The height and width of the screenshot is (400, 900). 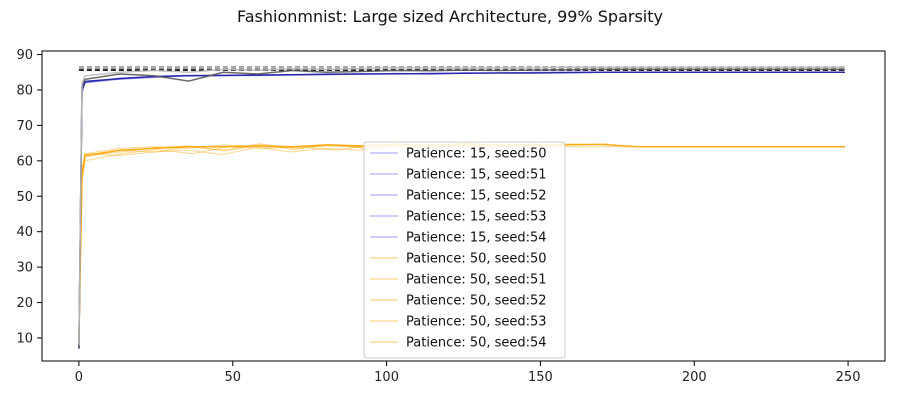 I want to click on legend-label: Patience: 50, seed:53, so click(x=476, y=322).